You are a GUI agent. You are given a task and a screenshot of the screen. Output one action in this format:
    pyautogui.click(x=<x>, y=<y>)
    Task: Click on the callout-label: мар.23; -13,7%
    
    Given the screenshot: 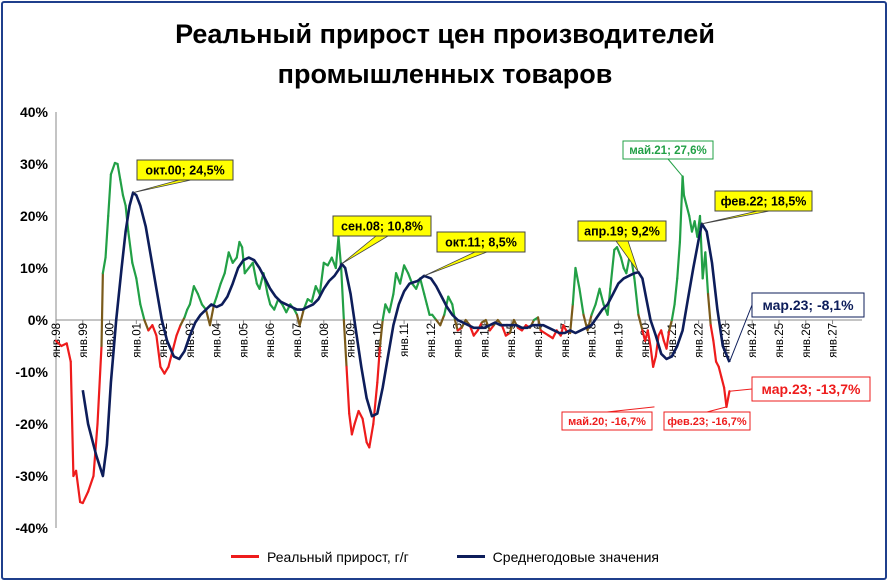 What is the action you would take?
    pyautogui.click(x=811, y=389)
    